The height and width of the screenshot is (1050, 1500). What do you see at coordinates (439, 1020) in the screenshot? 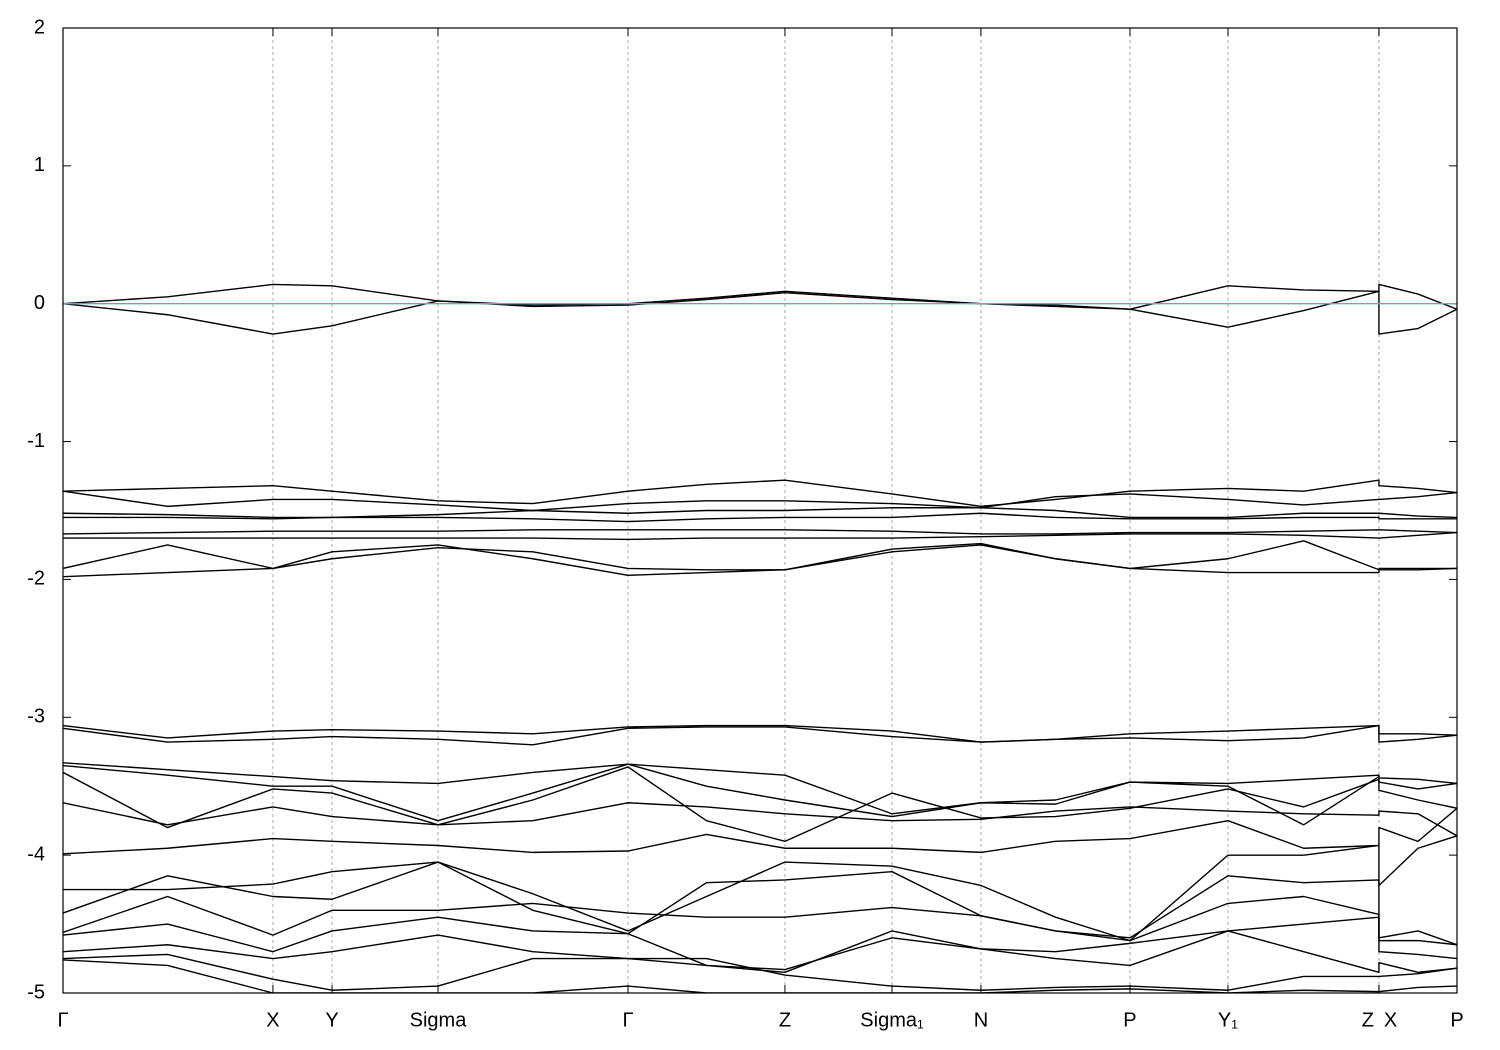
I see `x-tick-label: Sigma` at bounding box center [439, 1020].